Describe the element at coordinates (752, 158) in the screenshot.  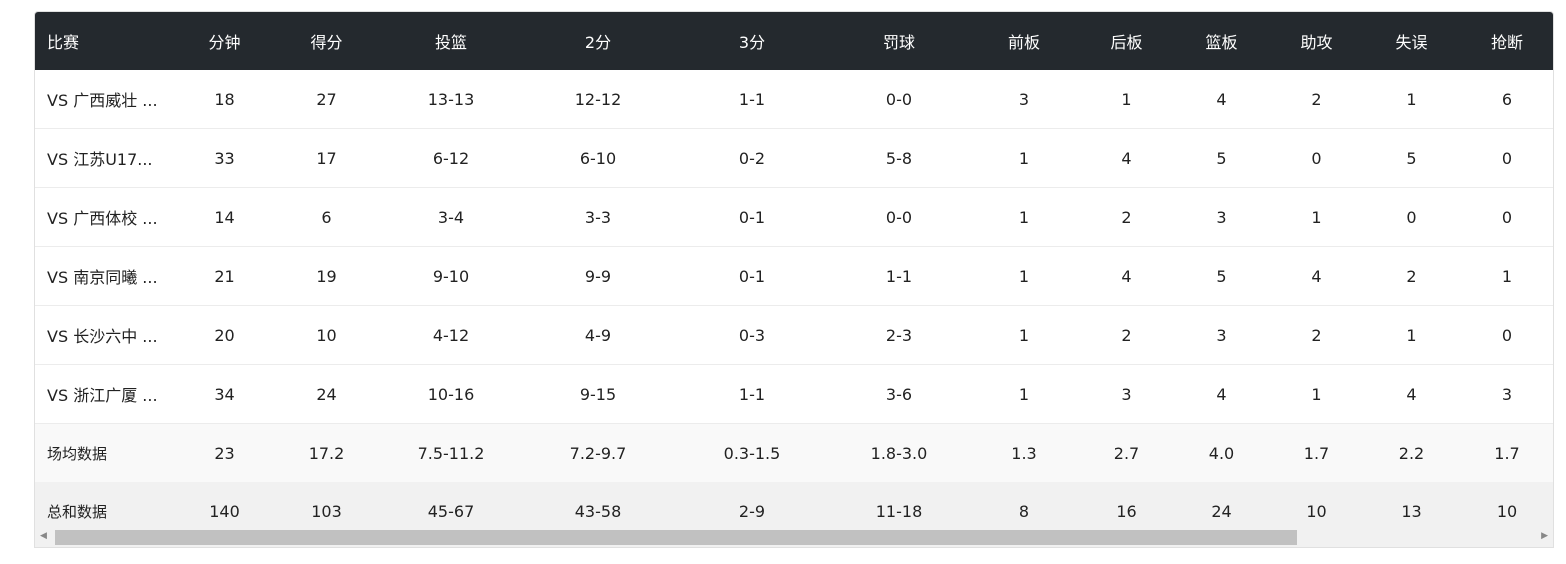
I see `stat-cell: 0-2` at that location.